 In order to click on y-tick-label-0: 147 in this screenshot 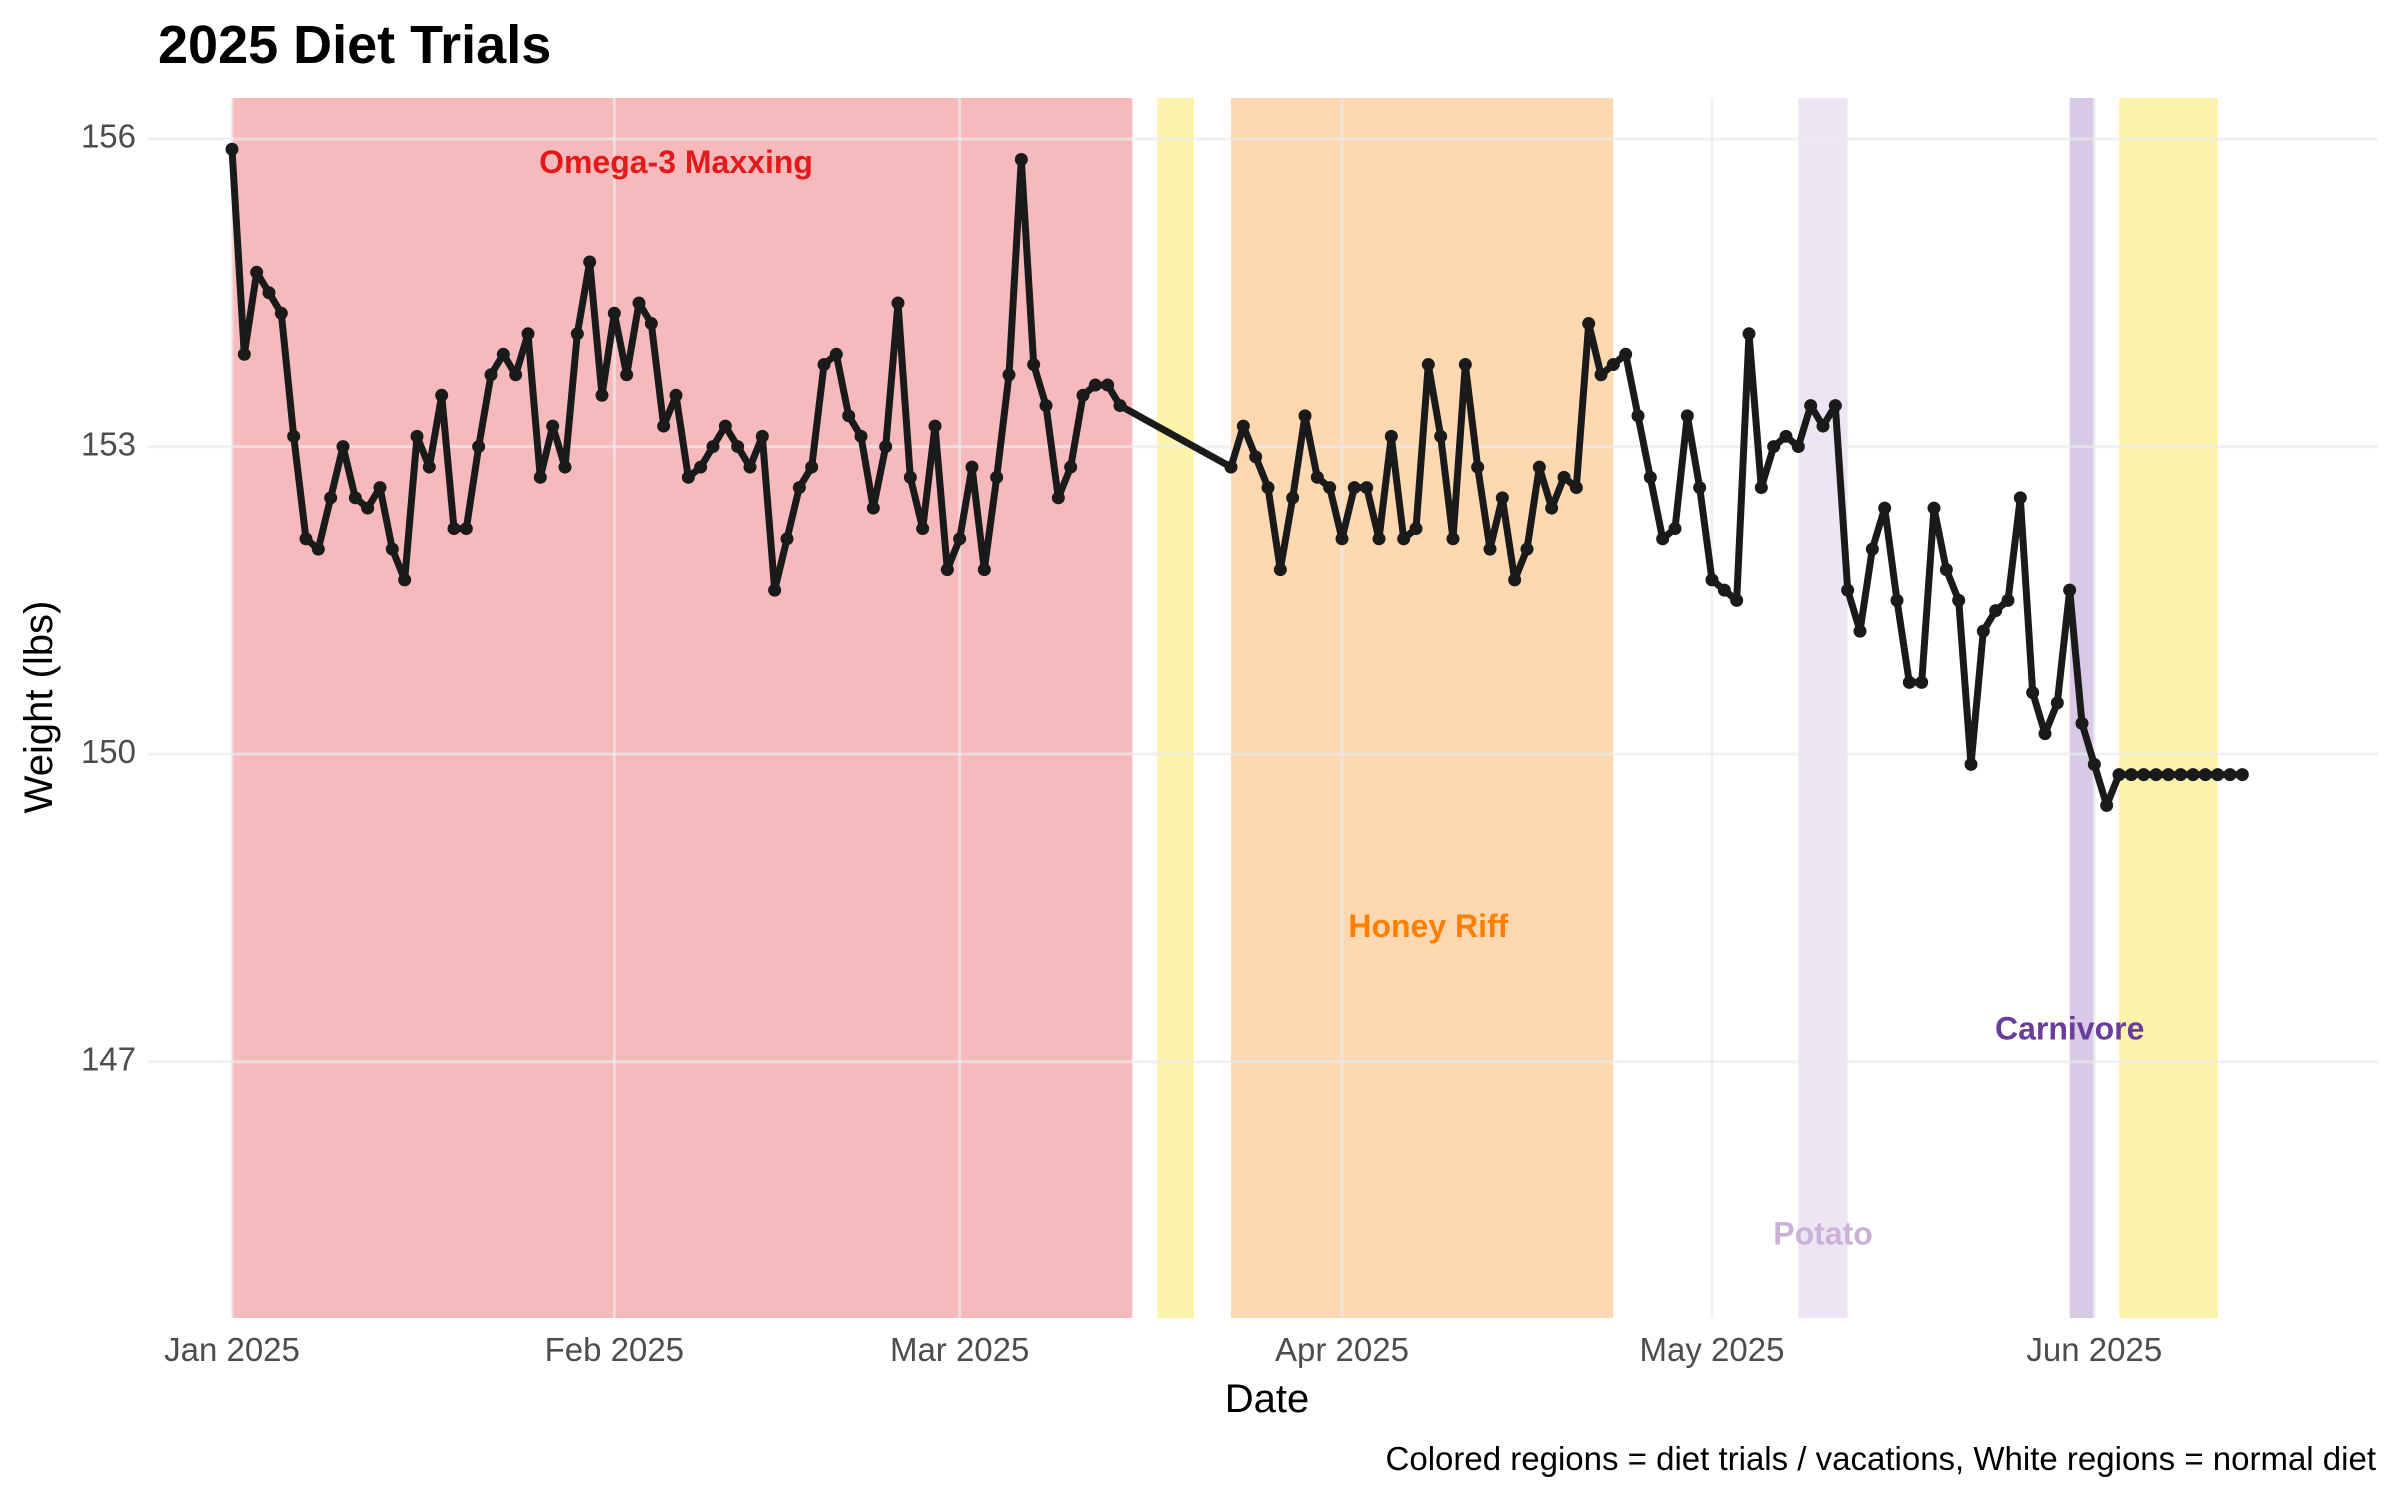, I will do `click(108, 1058)`.